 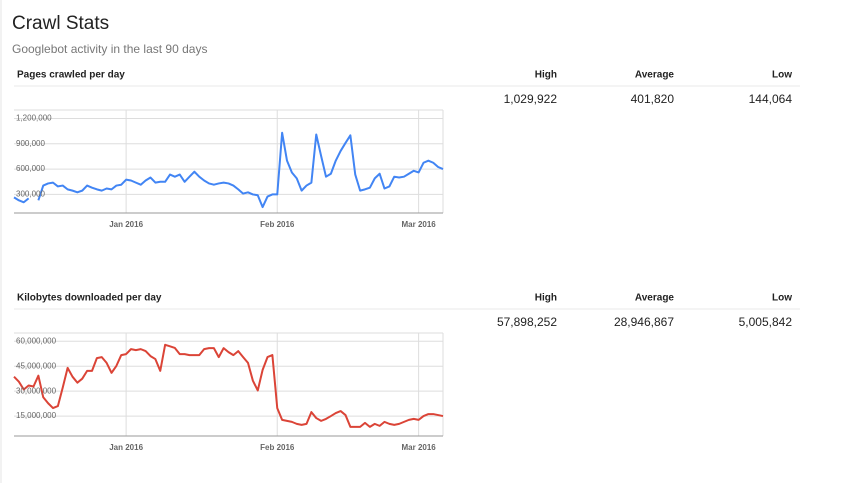 What do you see at coordinates (766, 322) in the screenshot?
I see `stat-value: 5,005,842` at bounding box center [766, 322].